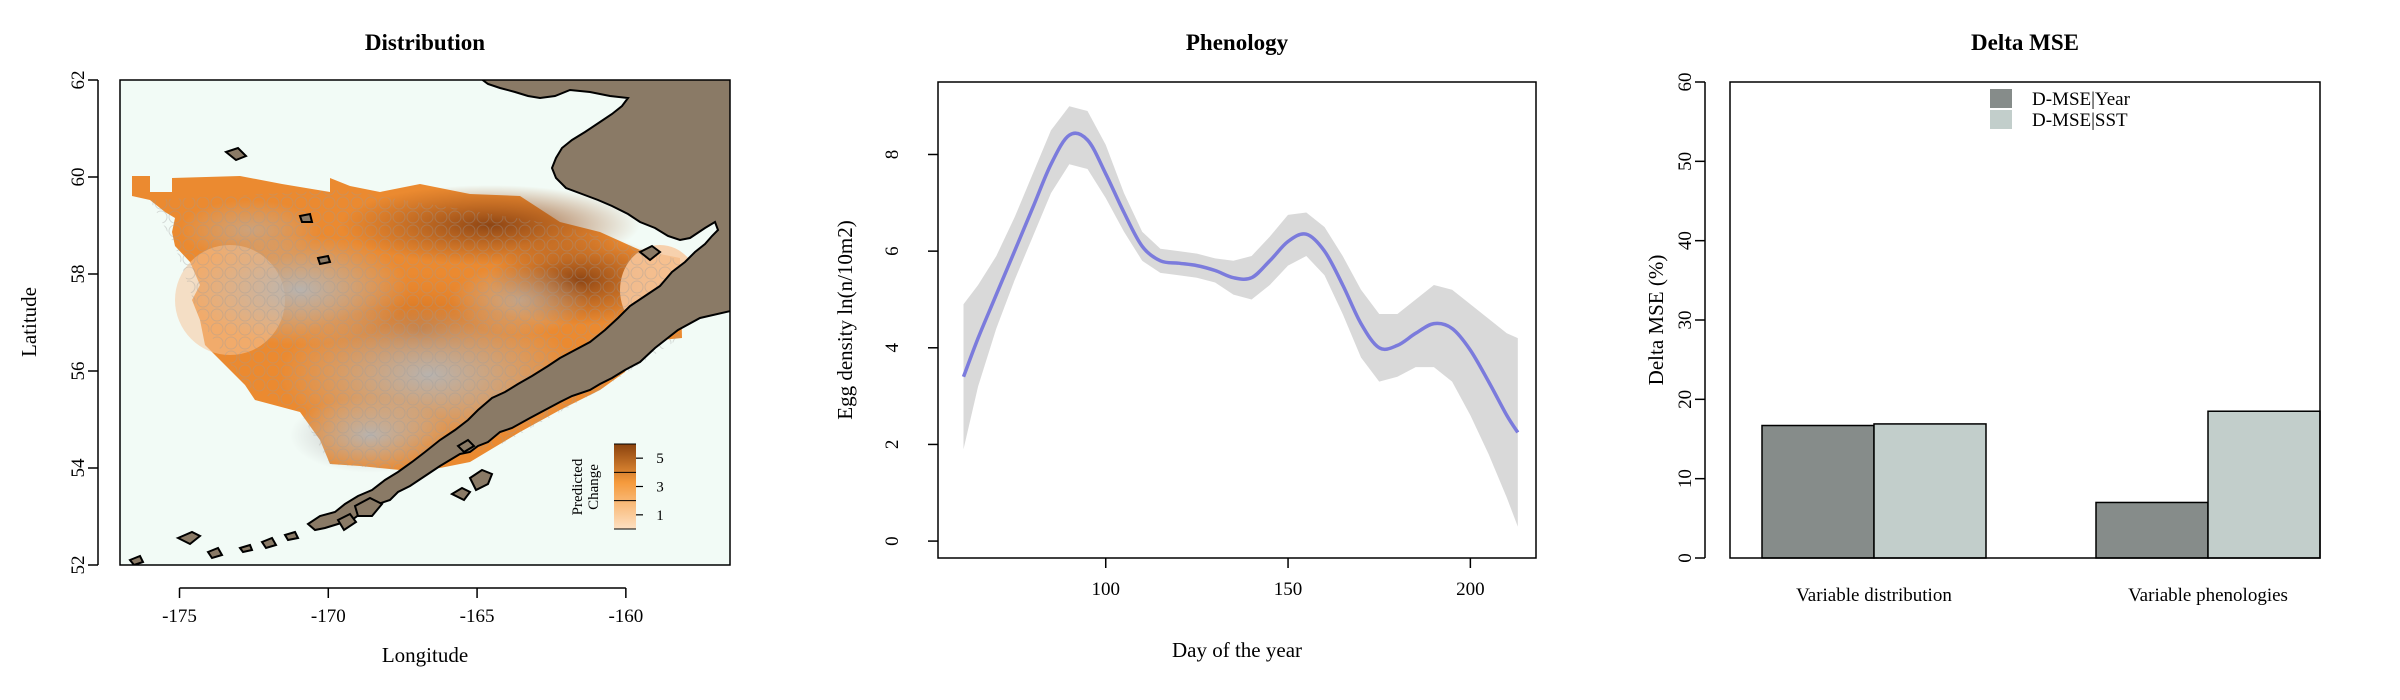 This screenshot has width=2400, height=700. What do you see at coordinates (639, 486) in the screenshot?
I see `legend-ticks: 1 3 5` at bounding box center [639, 486].